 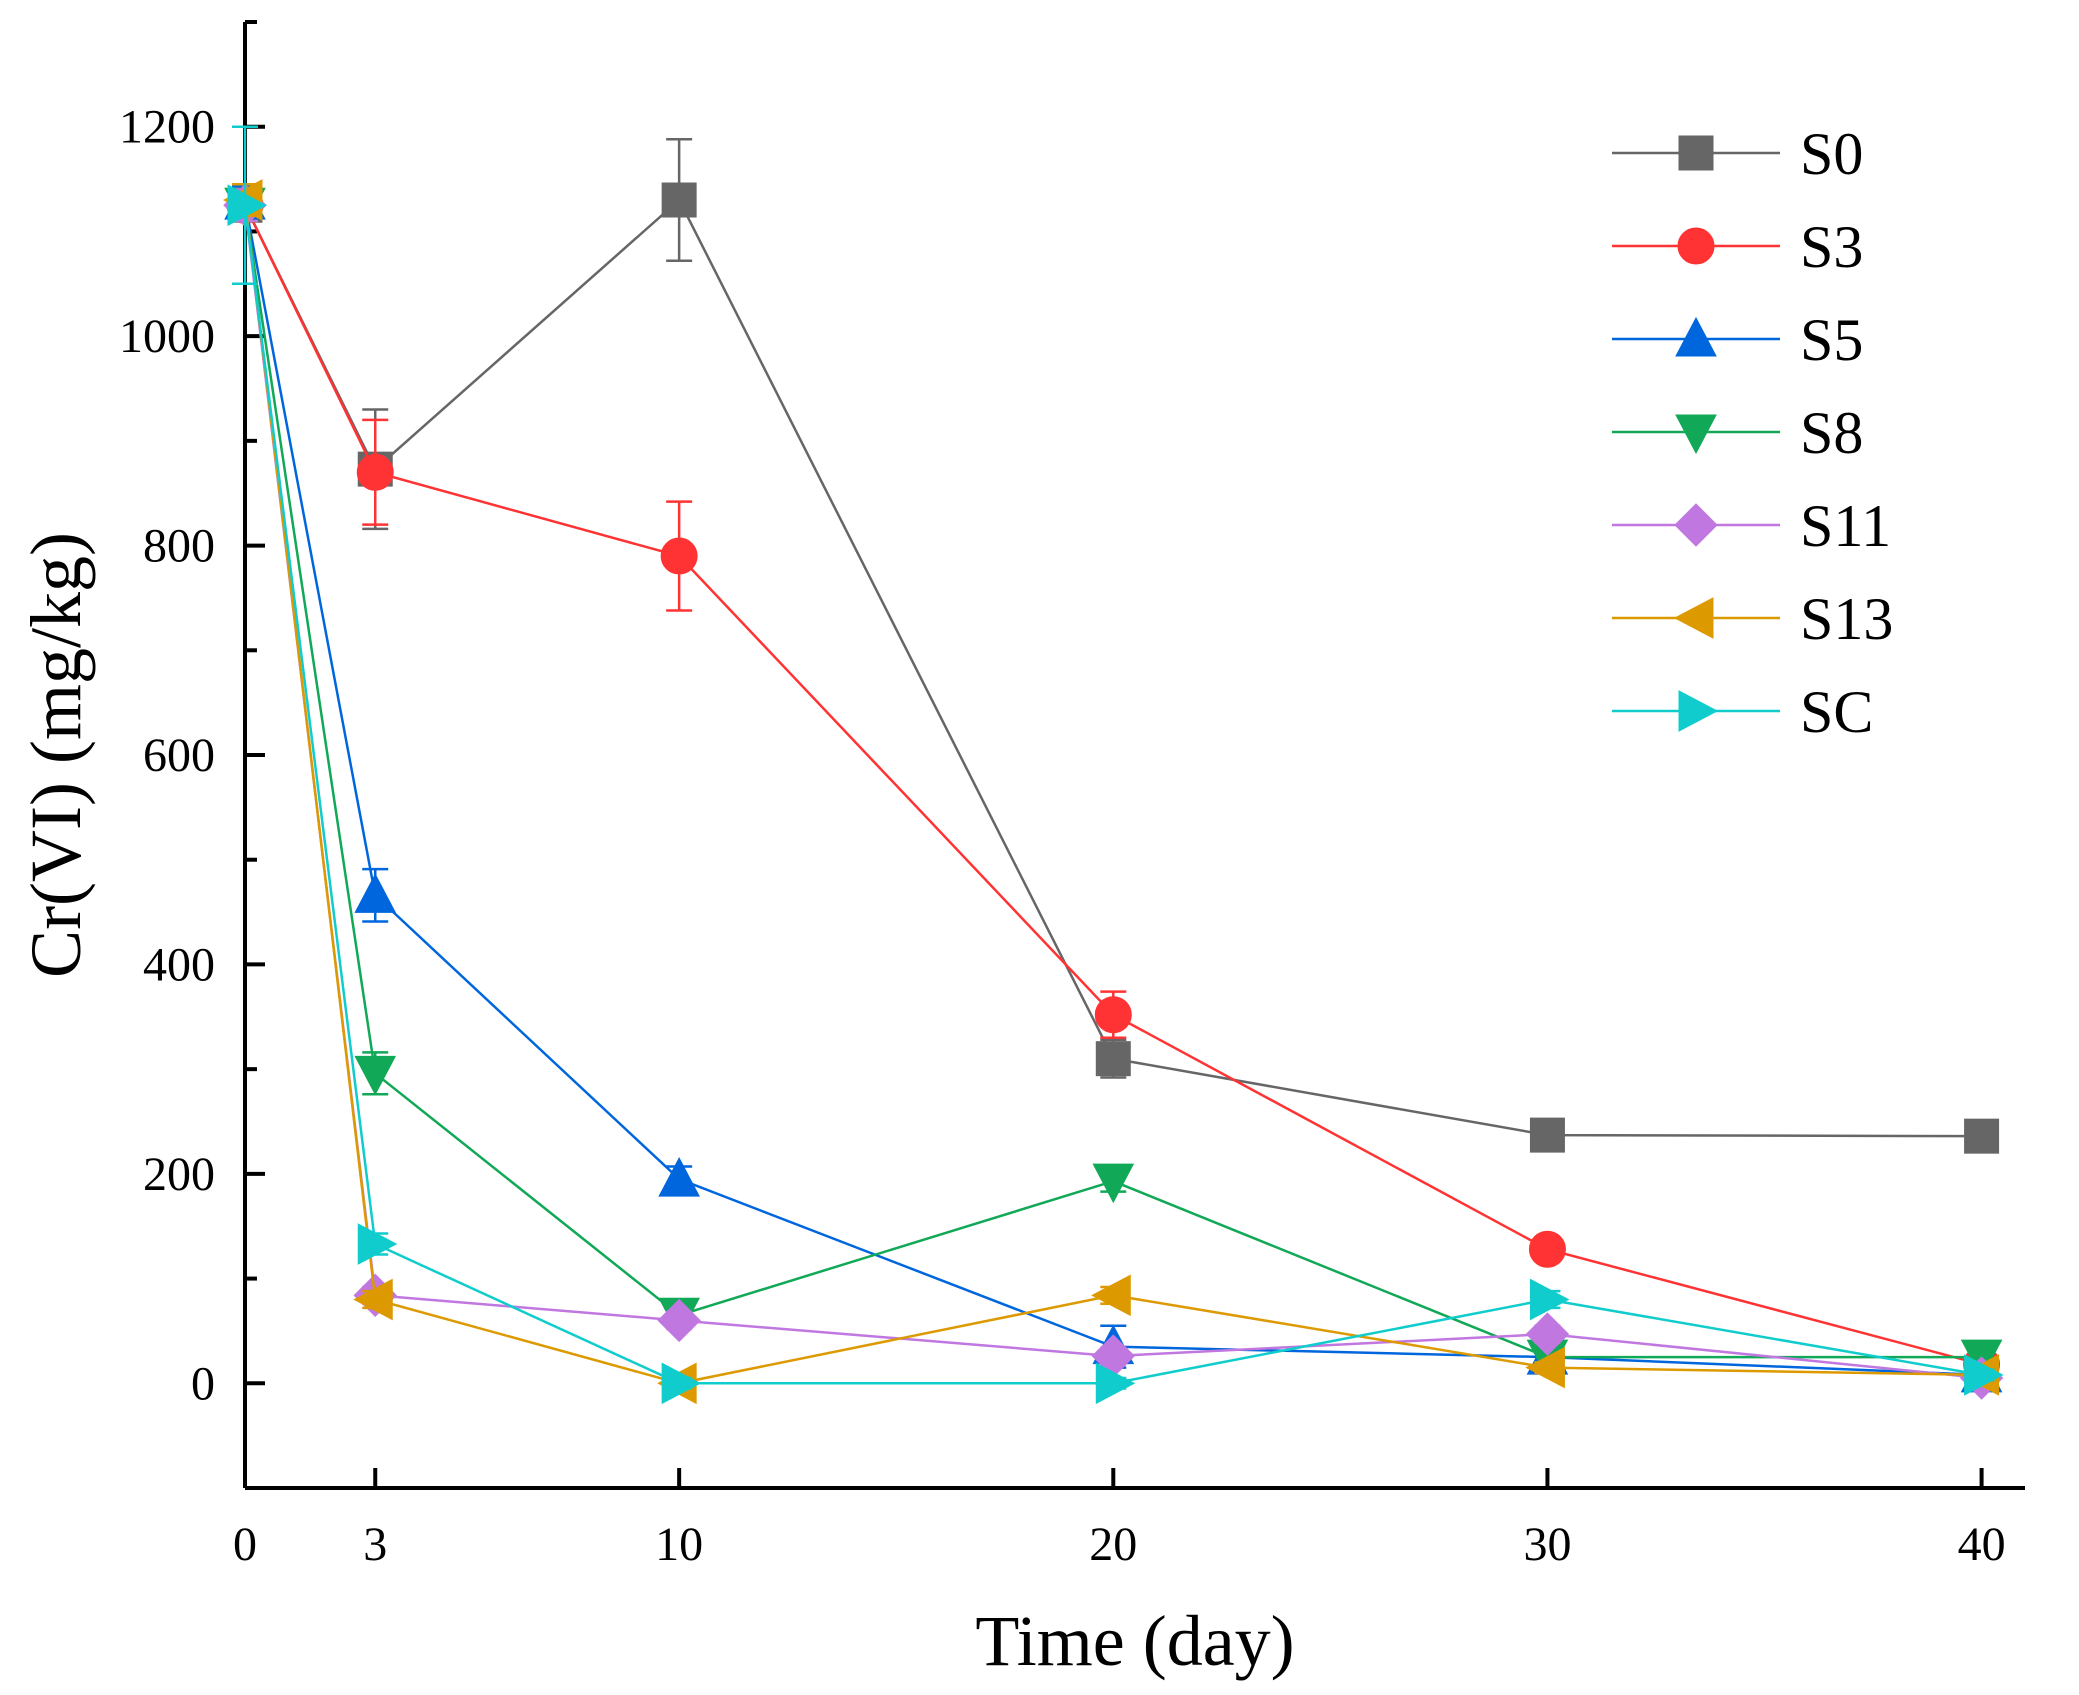 What do you see at coordinates (1831, 247) in the screenshot?
I see `legend-label: S3` at bounding box center [1831, 247].